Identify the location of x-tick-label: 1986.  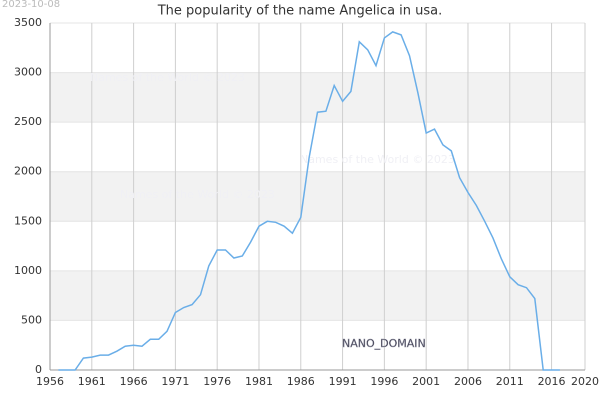
(301, 381).